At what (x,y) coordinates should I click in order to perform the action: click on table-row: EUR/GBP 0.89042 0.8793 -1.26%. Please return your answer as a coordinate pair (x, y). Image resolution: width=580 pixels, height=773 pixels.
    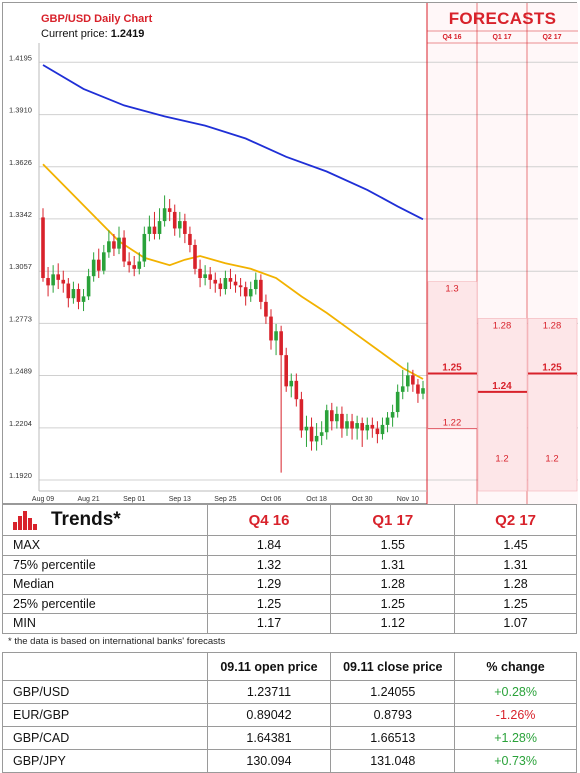
    Looking at the image, I should click on (289, 715).